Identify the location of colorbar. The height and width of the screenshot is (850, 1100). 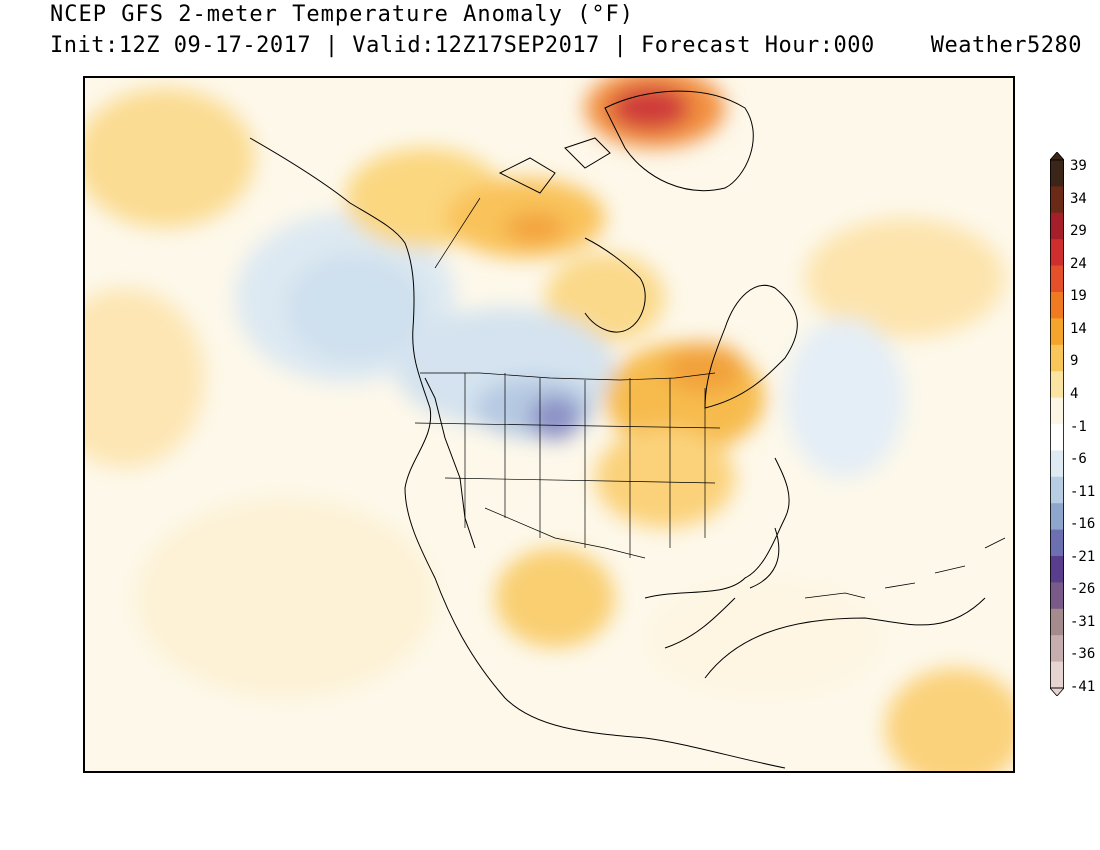
(1057, 424).